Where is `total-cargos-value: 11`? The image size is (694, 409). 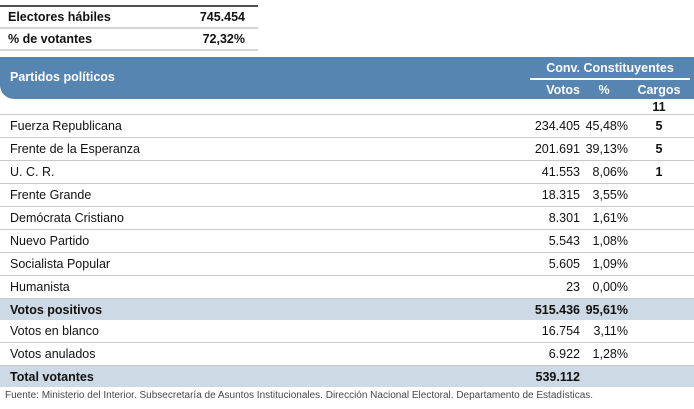
total-cargos-value: 11 is located at coordinates (659, 106).